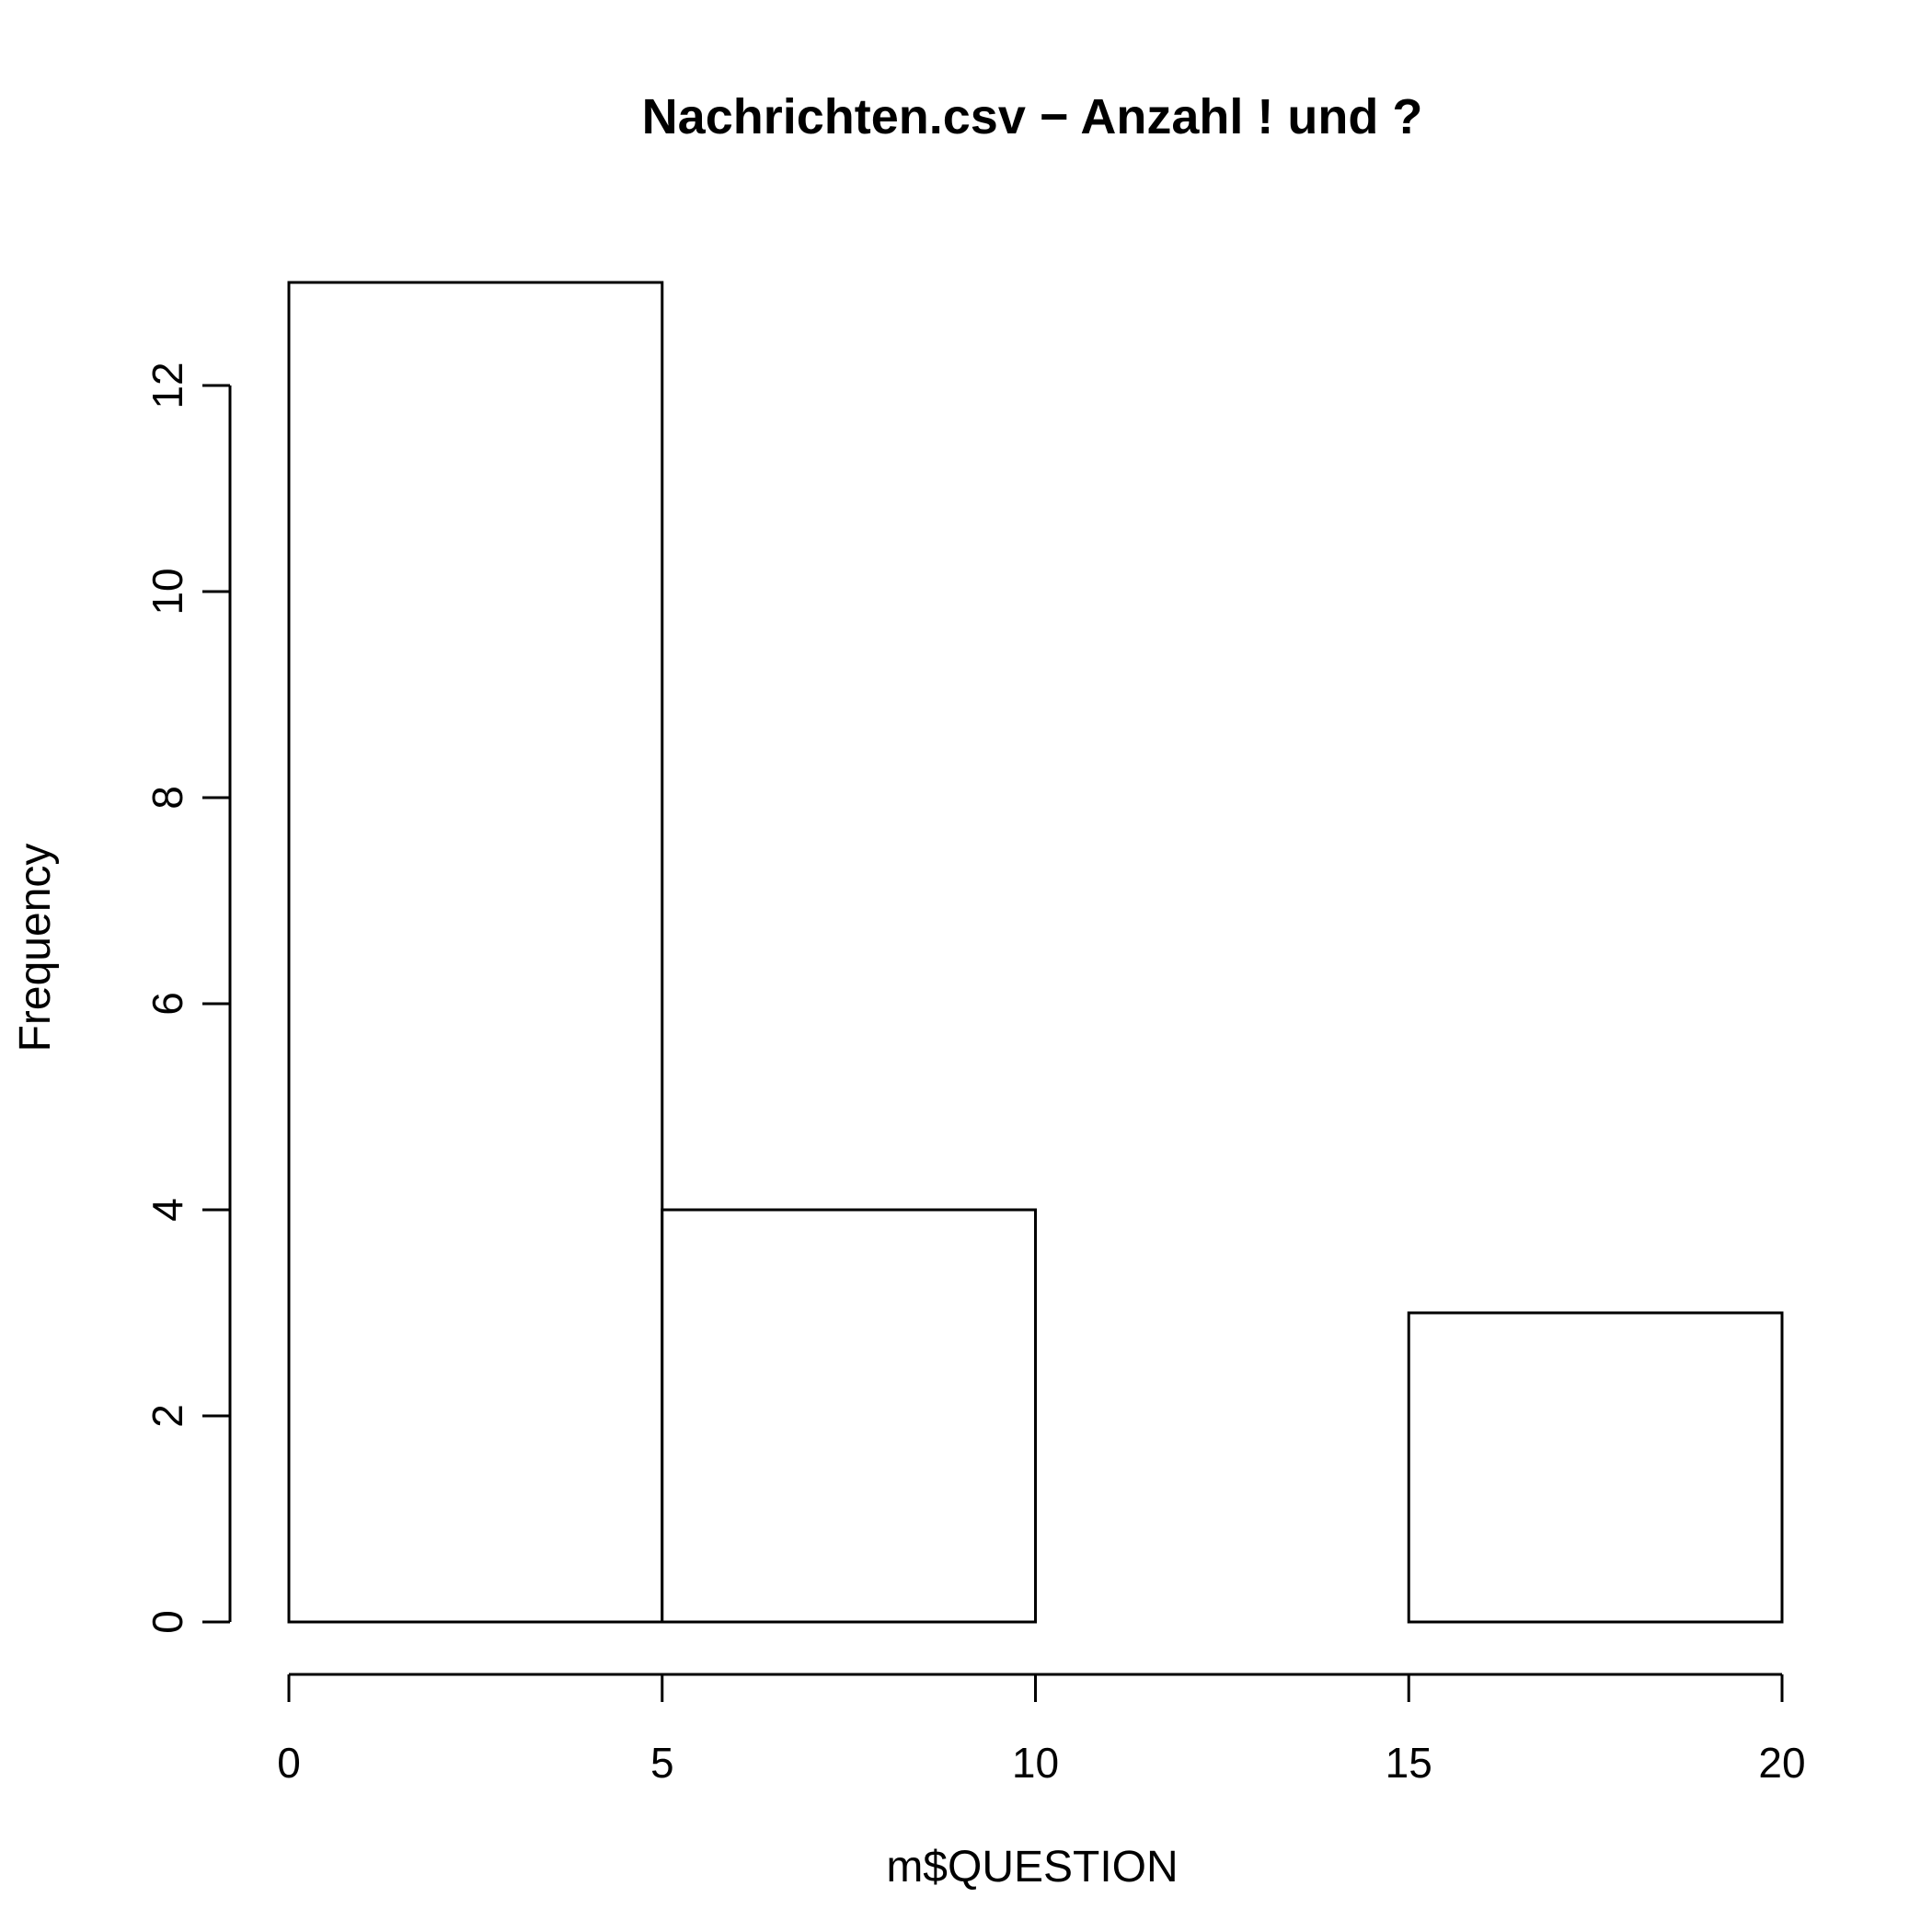 This screenshot has height=1932, width=1932. Describe the element at coordinates (167, 1622) in the screenshot. I see `y-tick-label-0: 0` at that location.